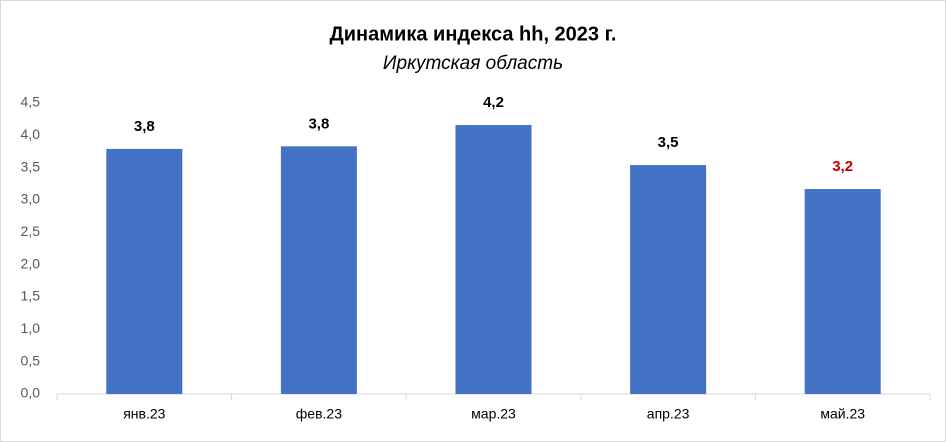 Image resolution: width=946 pixels, height=442 pixels. I want to click on y-tick-label: 4,0, so click(31, 134).